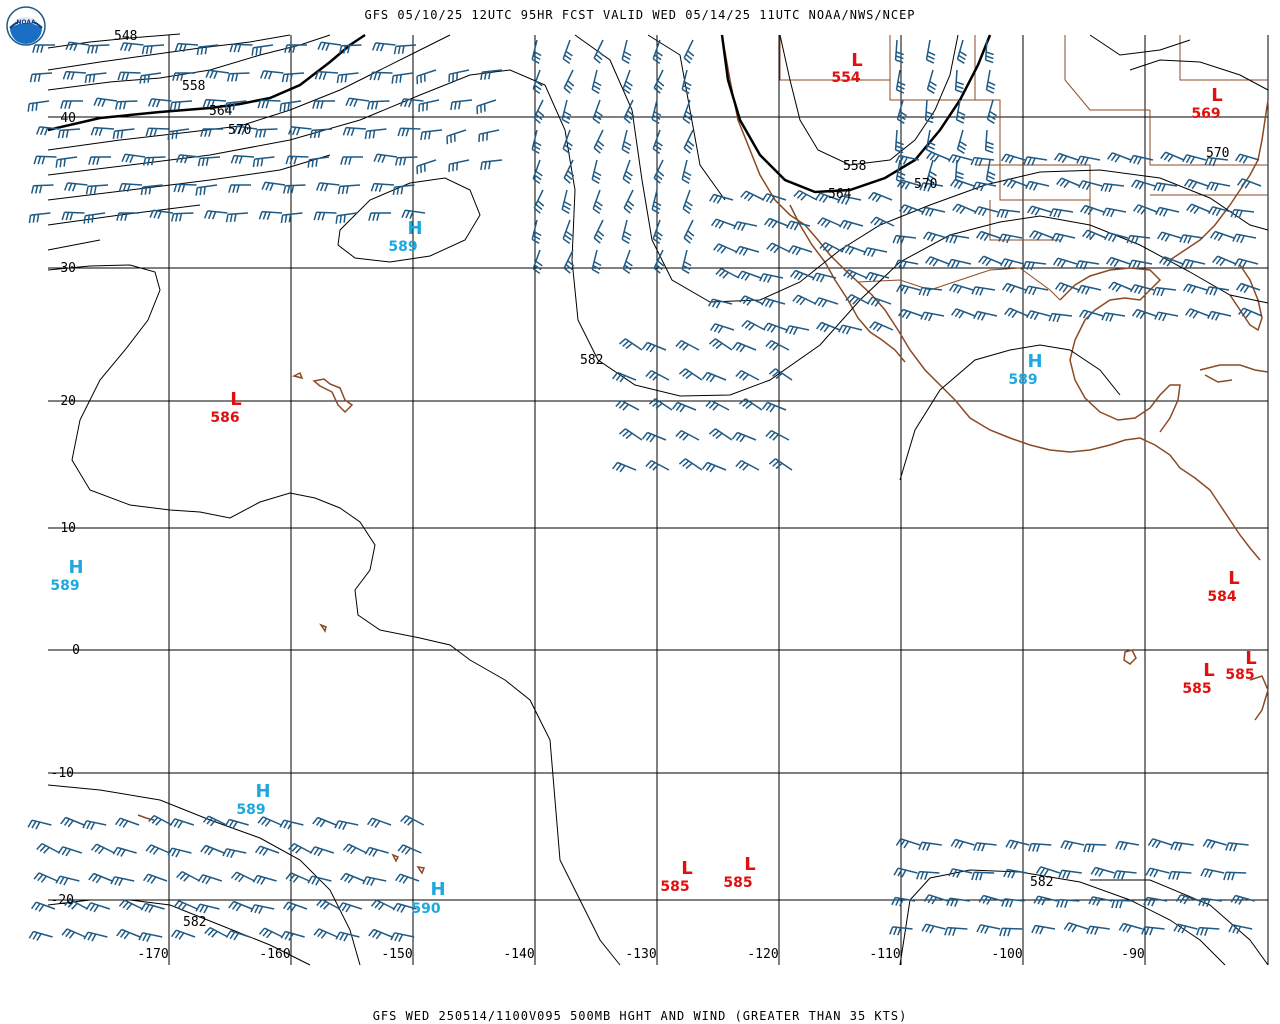 The image size is (1280, 1024). I want to click on lon-label: -170, so click(152, 954).